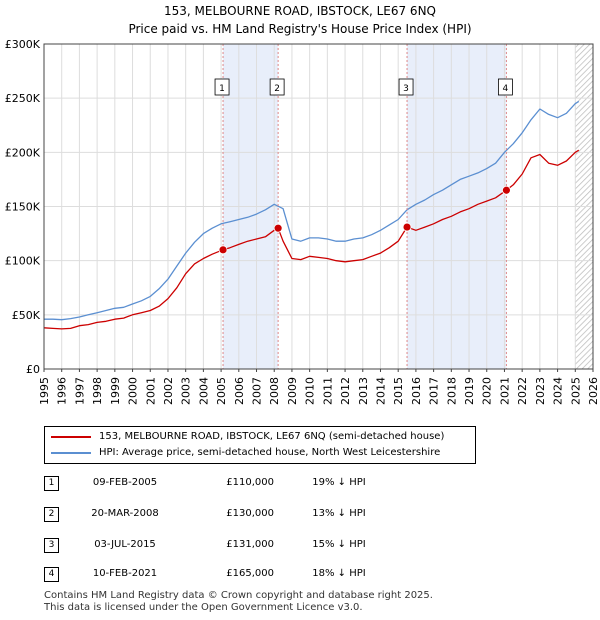 Image resolution: width=600 pixels, height=620 pixels. I want to click on x-tick-label: 2002, so click(168, 391).